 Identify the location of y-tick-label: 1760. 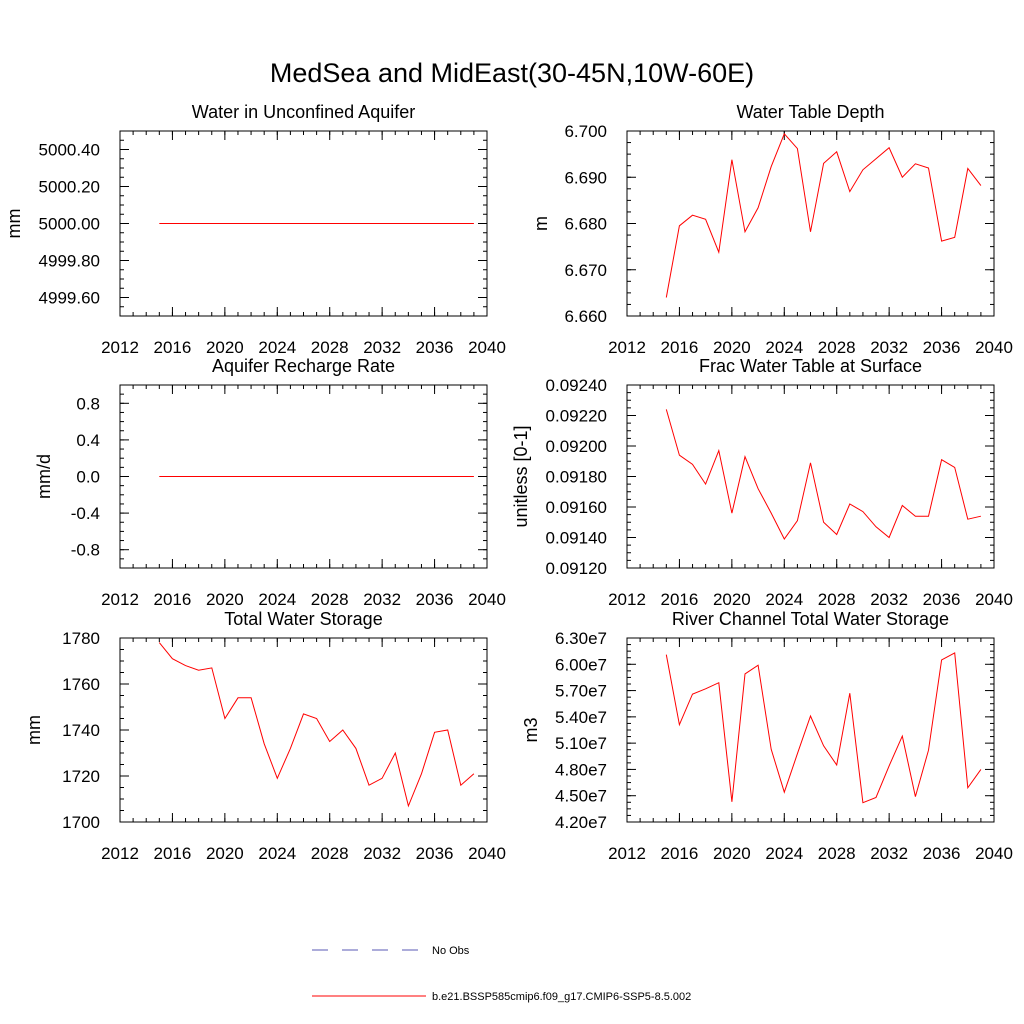
(81, 684).